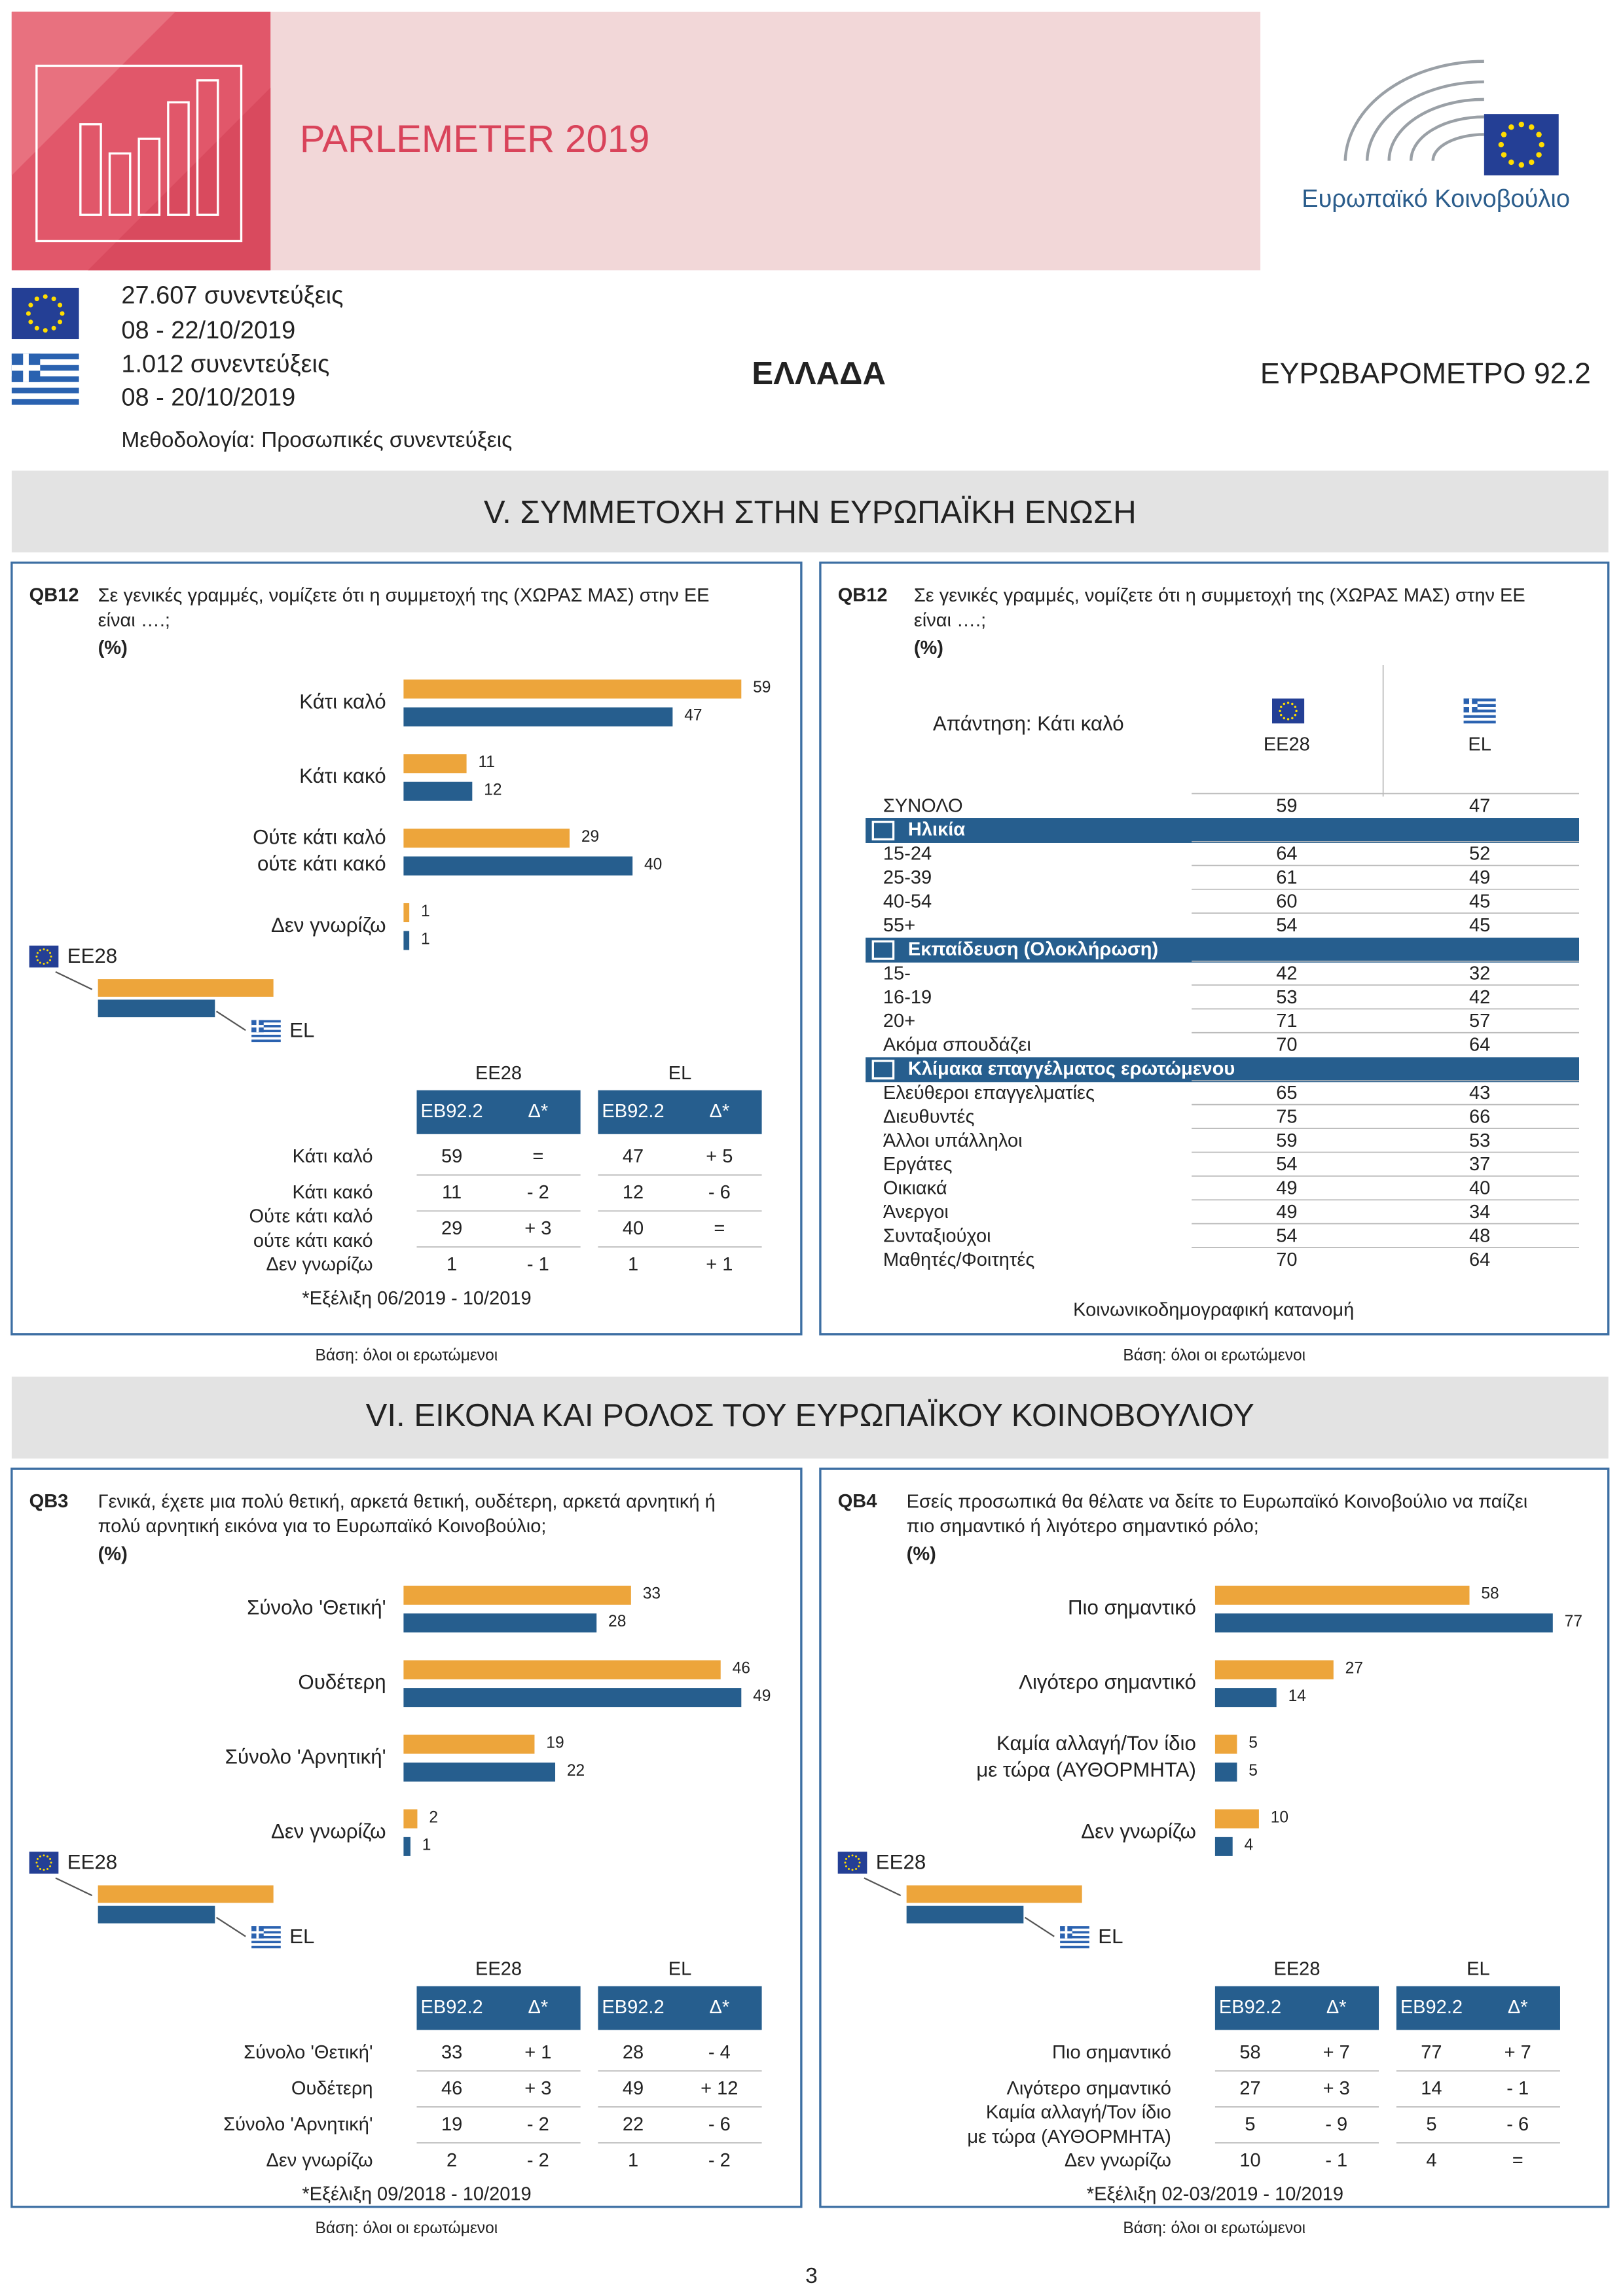  I want to click on row-value: 53, so click(1479, 1140).